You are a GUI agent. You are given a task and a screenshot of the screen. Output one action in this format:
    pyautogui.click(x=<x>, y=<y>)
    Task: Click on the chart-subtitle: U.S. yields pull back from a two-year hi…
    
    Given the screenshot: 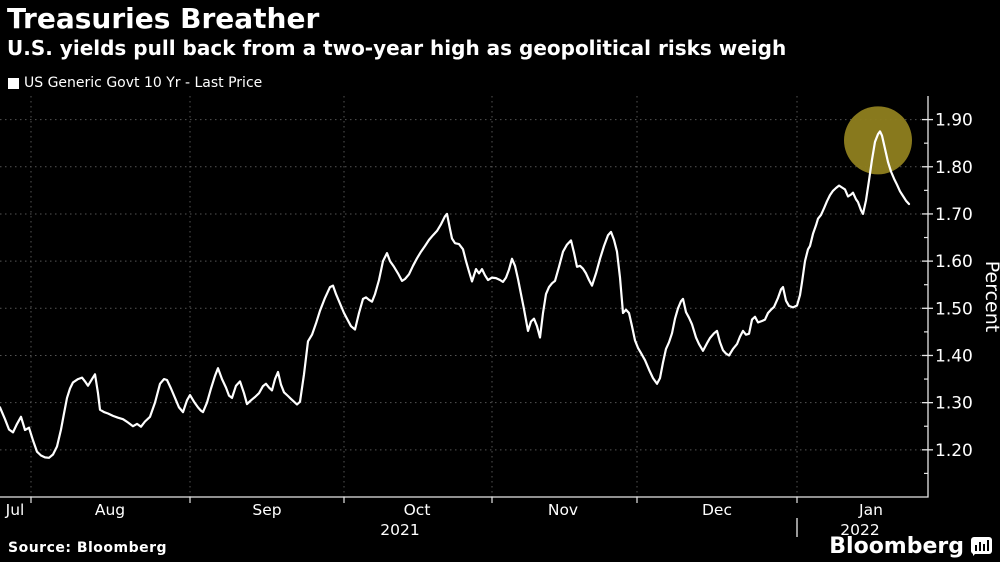 What is the action you would take?
    pyautogui.click(x=397, y=48)
    